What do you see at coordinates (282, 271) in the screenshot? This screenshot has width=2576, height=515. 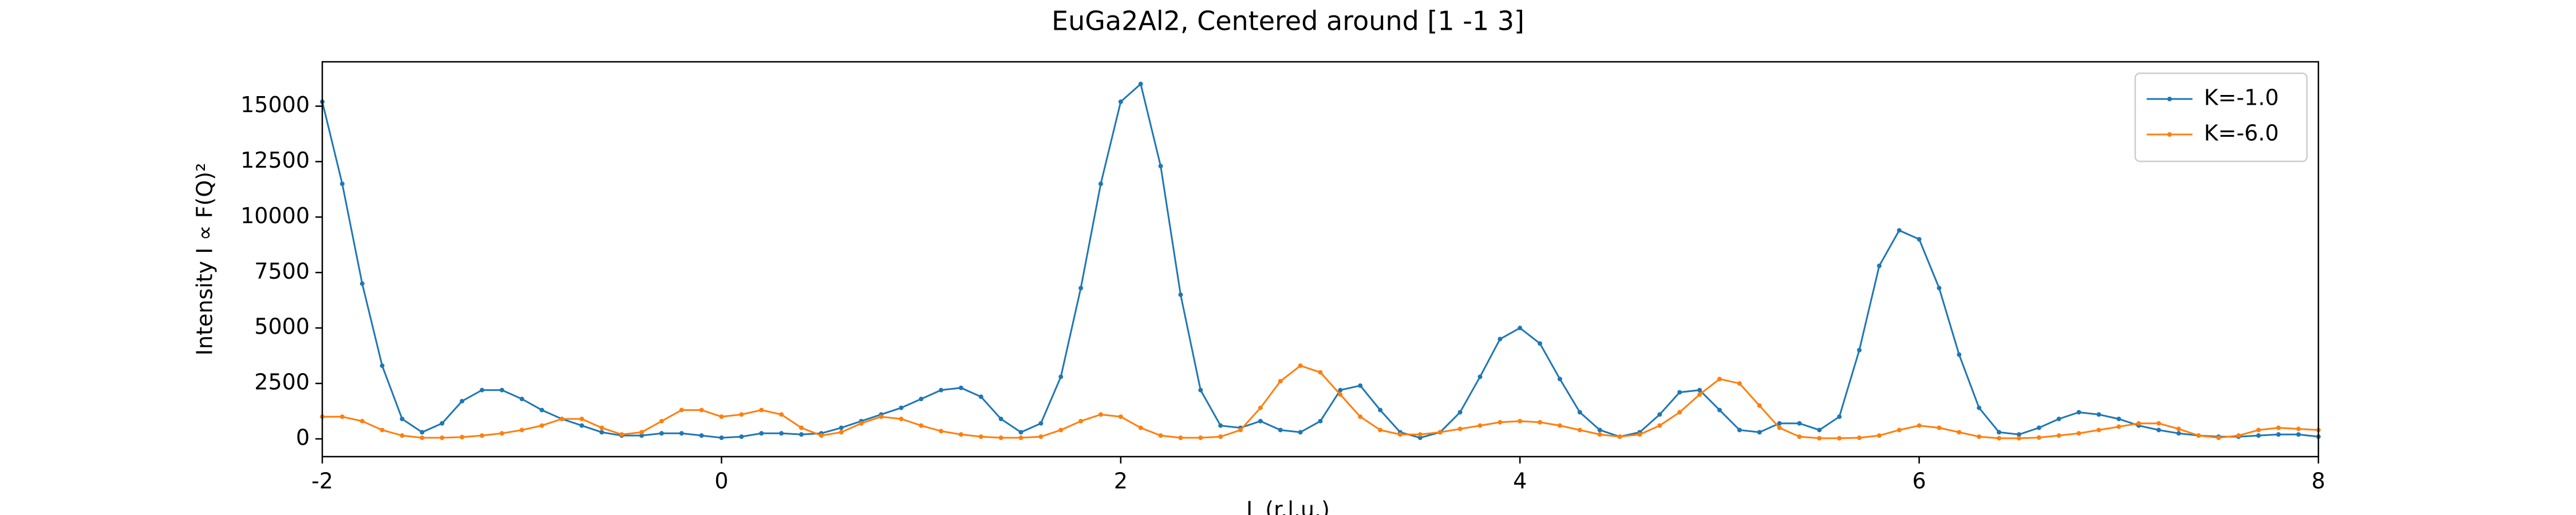 I see `y-tick-label: 7500` at bounding box center [282, 271].